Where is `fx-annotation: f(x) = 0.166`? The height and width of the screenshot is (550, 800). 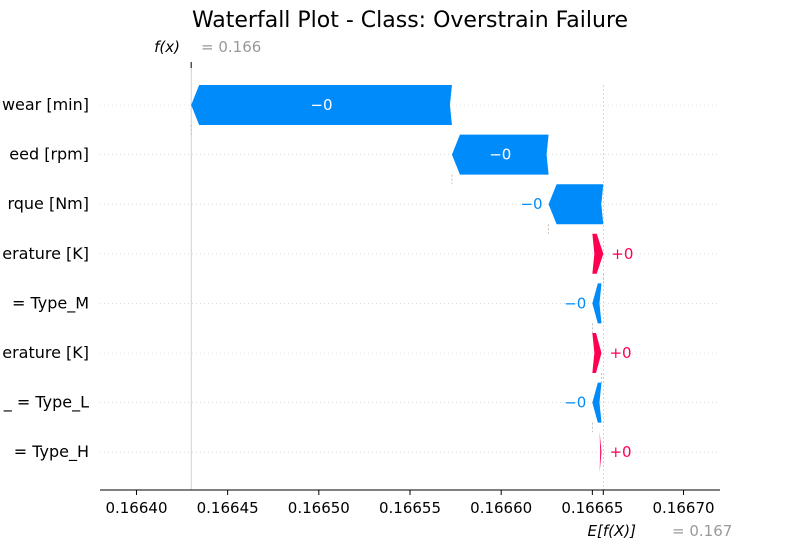
fx-annotation: f(x) = 0.166 is located at coordinates (207, 47).